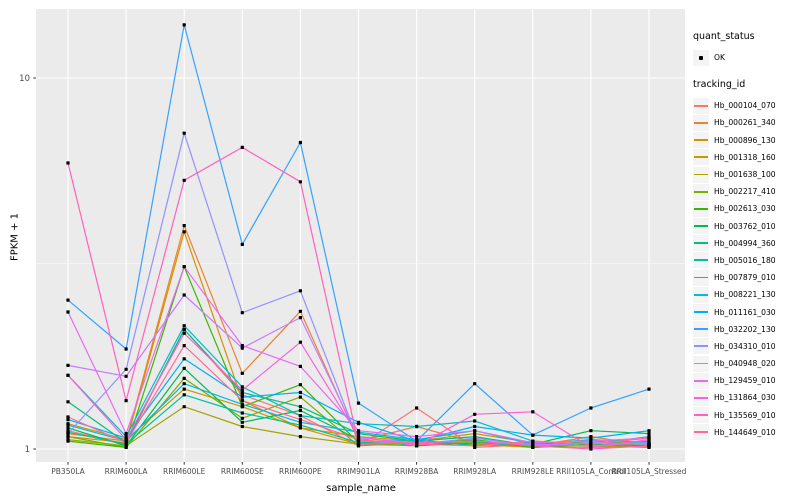 The height and width of the screenshot is (500, 800). Describe the element at coordinates (475, 471) in the screenshot. I see `x-tick-label: RRIM928LA` at that location.